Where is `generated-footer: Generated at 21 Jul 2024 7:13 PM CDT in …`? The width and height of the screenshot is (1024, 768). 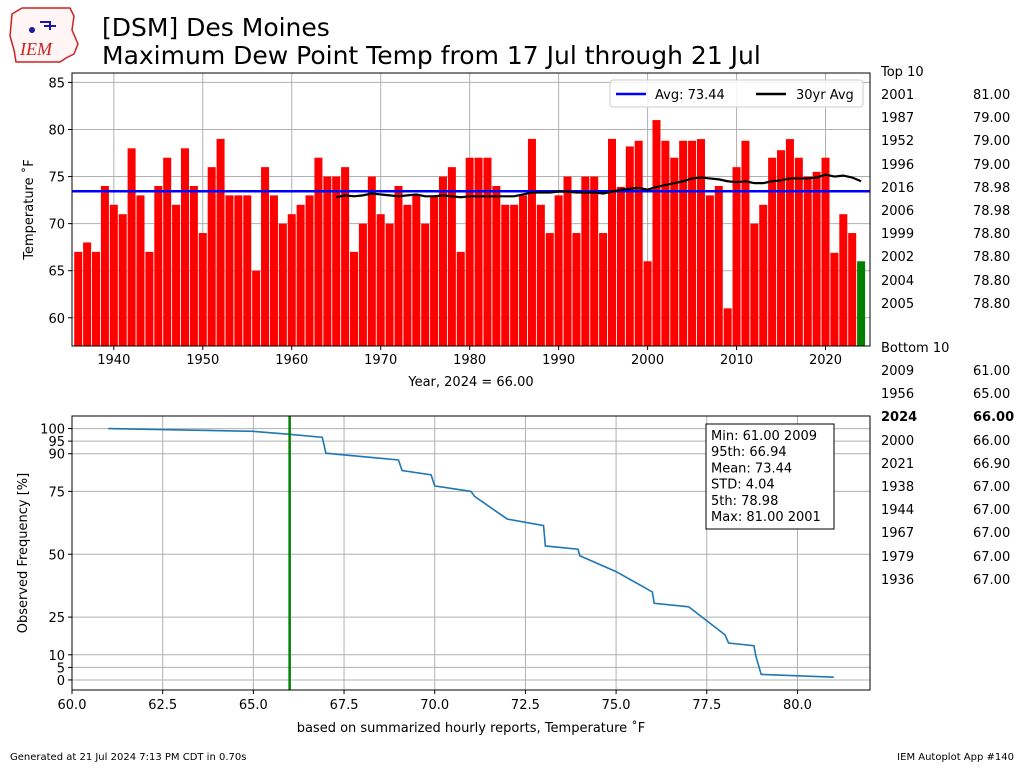 generated-footer: Generated at 21 Jul 2024 7:13 PM CDT in … is located at coordinates (128, 757).